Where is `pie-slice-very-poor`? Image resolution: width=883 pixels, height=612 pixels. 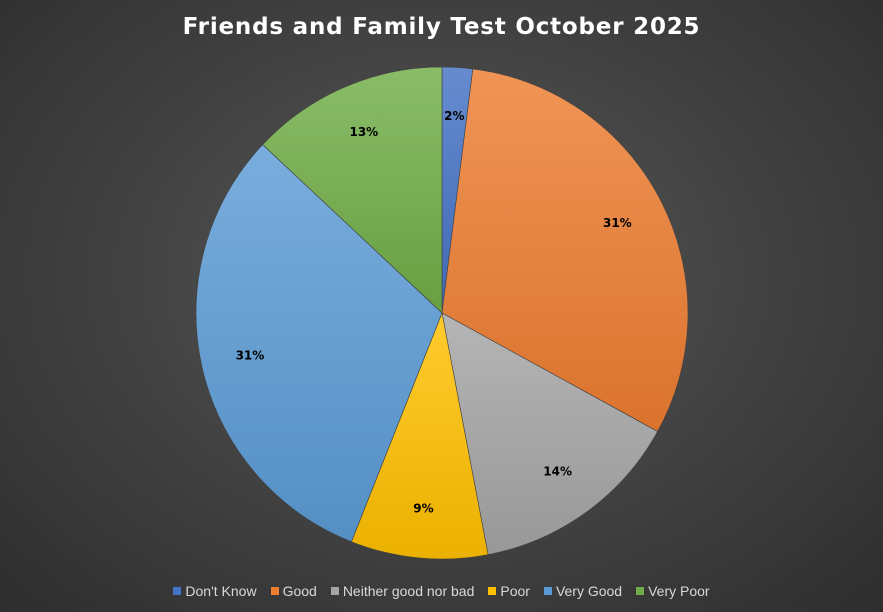 pie-slice-very-poor is located at coordinates (352, 190).